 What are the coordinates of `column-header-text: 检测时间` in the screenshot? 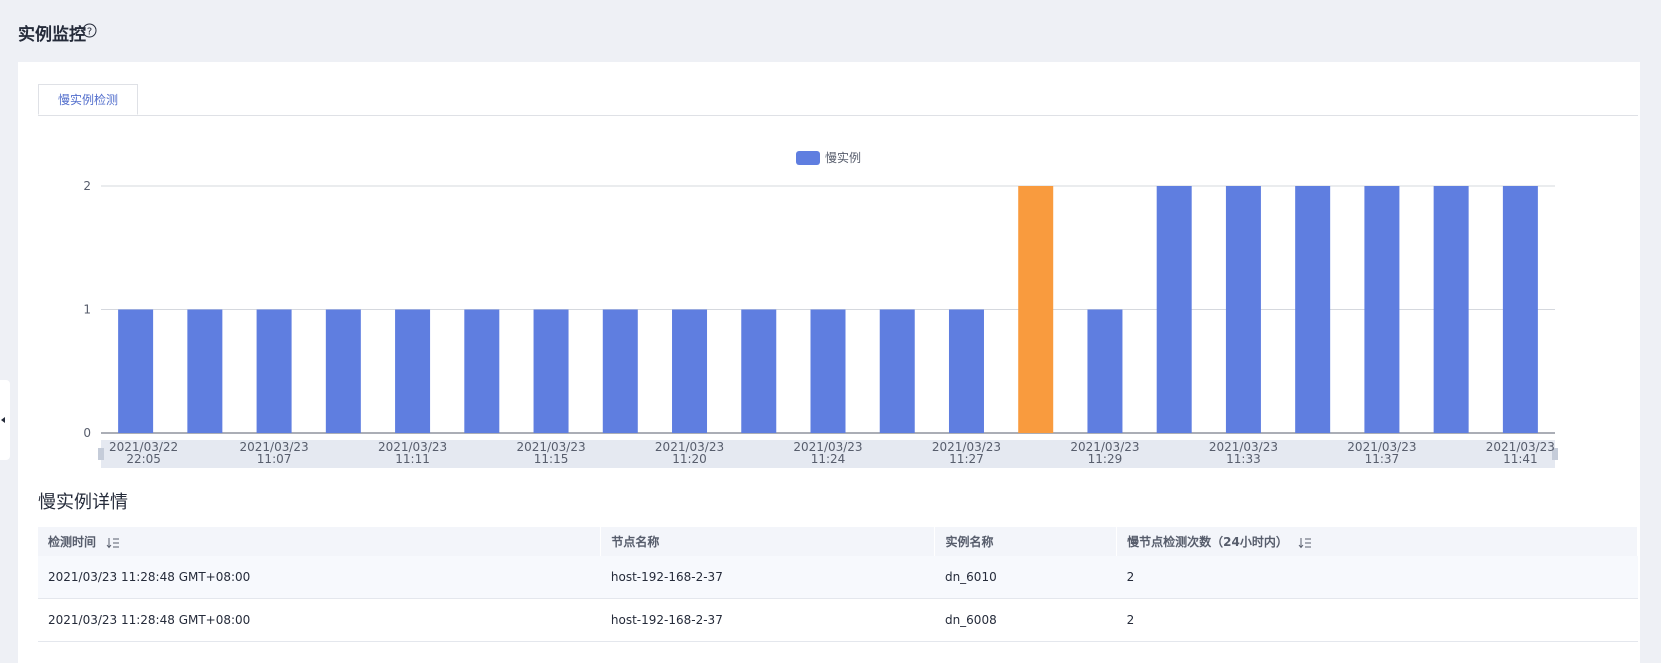 It's located at (72, 542).